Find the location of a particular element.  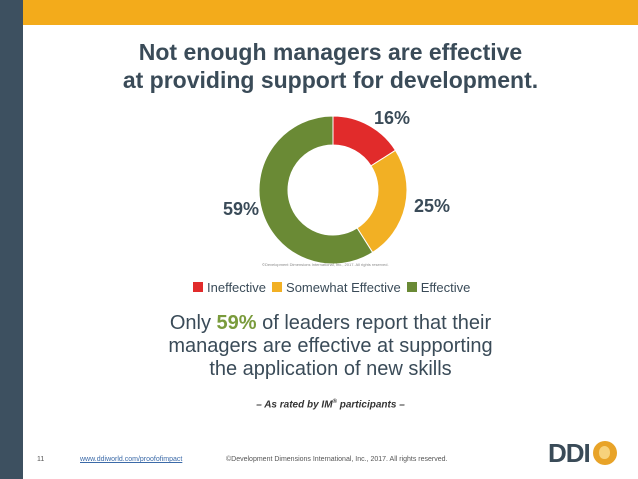

logo-text: DDI is located at coordinates (569, 453).